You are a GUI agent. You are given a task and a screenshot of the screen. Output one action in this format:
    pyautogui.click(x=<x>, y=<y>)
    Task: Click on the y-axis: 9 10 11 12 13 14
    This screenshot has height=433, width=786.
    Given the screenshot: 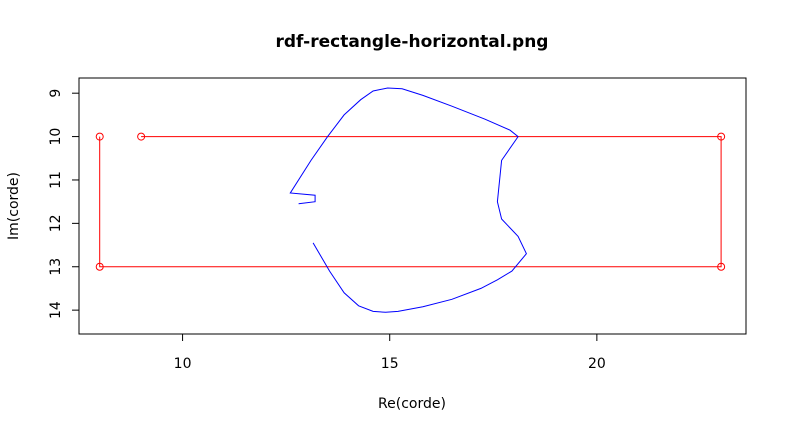 What is the action you would take?
    pyautogui.click(x=64, y=204)
    